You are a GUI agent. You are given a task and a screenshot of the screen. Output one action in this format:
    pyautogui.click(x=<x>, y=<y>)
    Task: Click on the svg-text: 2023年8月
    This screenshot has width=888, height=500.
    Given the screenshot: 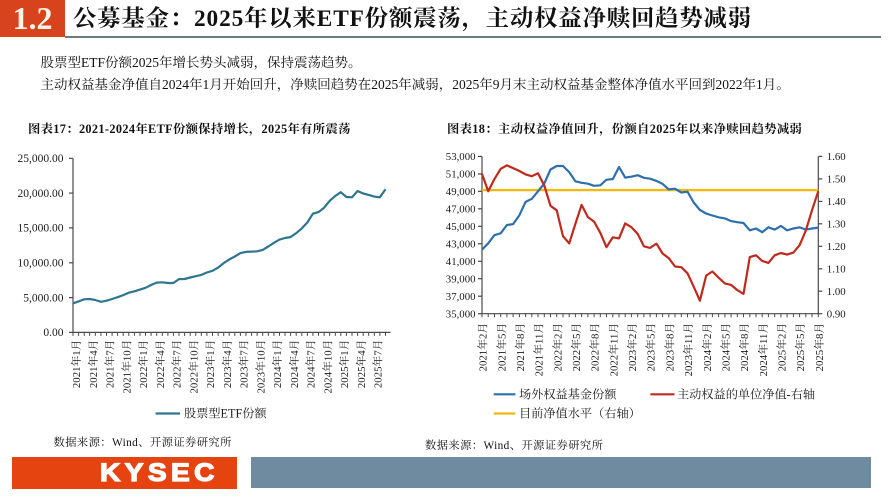 What is the action you would take?
    pyautogui.click(x=669, y=347)
    